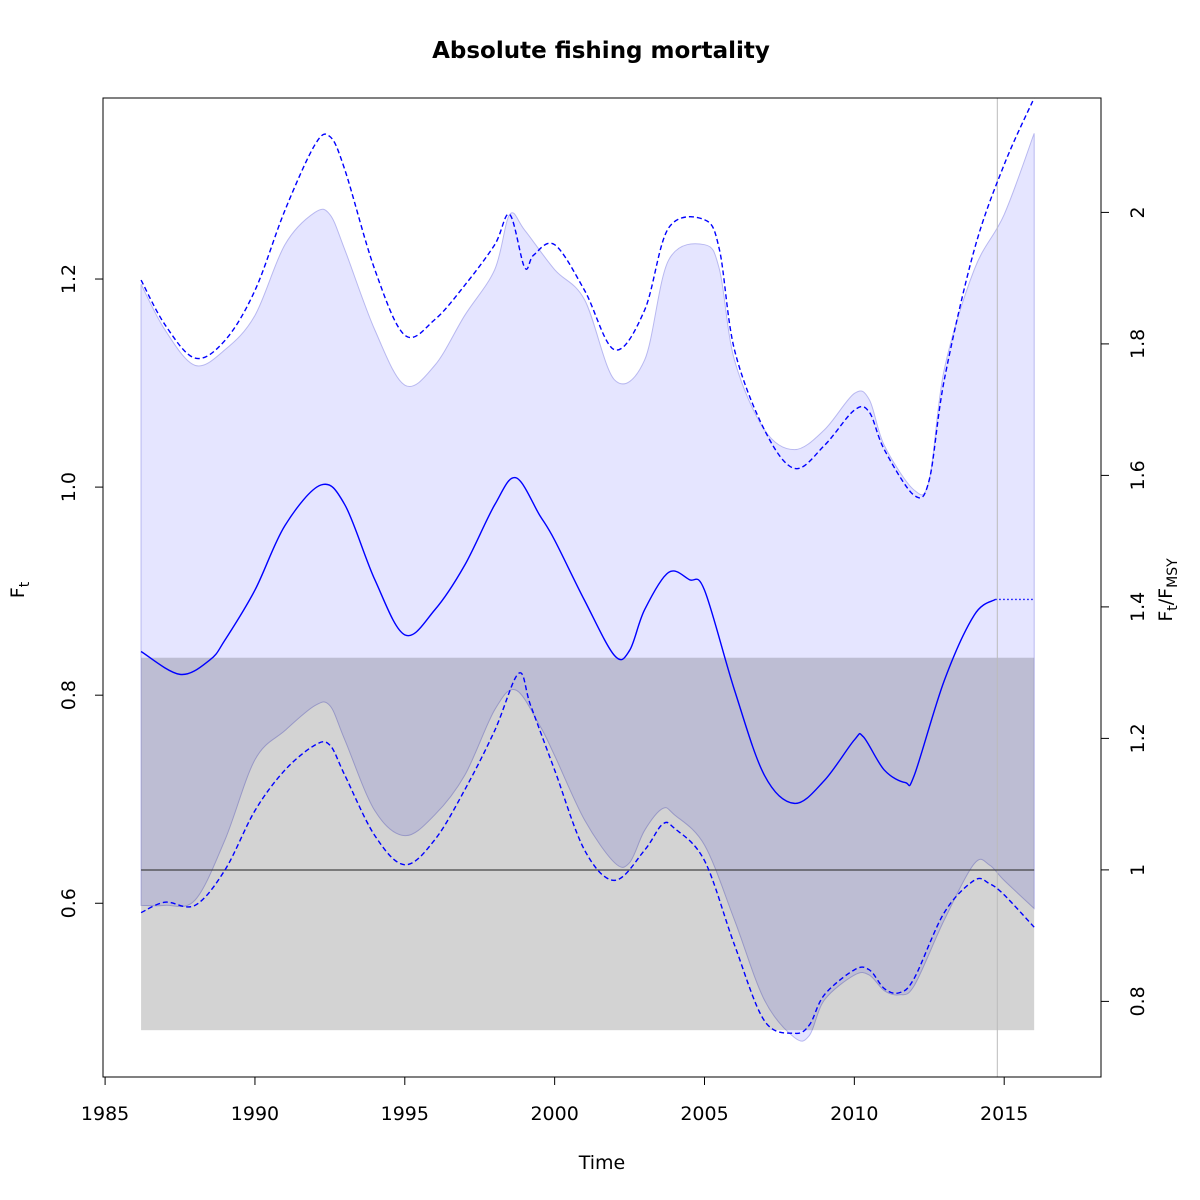 Image resolution: width=1200 pixels, height=1200 pixels. I want to click on x-tick-label: 1985, so click(105, 1114).